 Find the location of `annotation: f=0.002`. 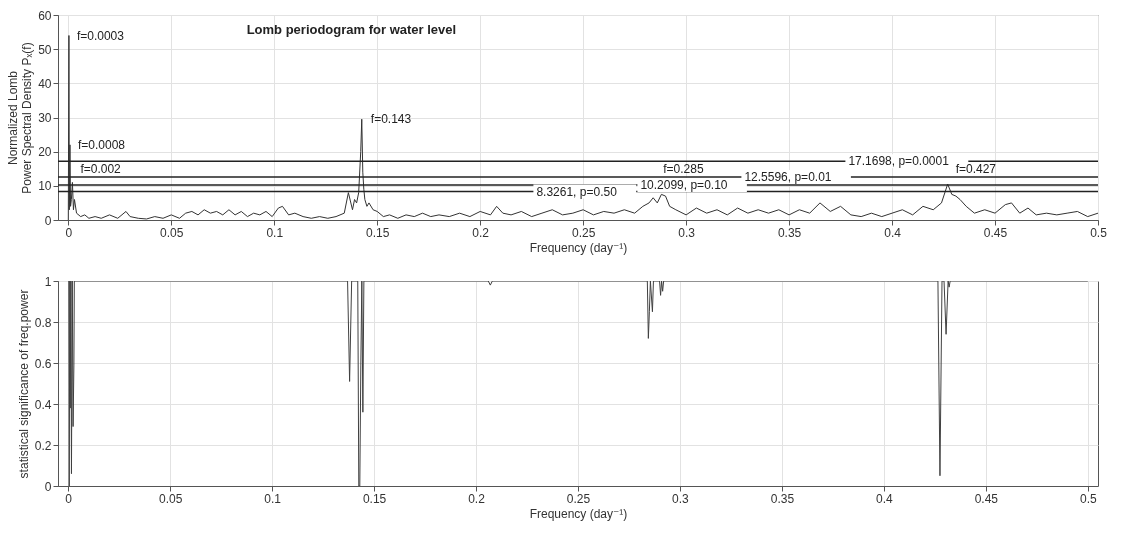

annotation: f=0.002 is located at coordinates (101, 169).